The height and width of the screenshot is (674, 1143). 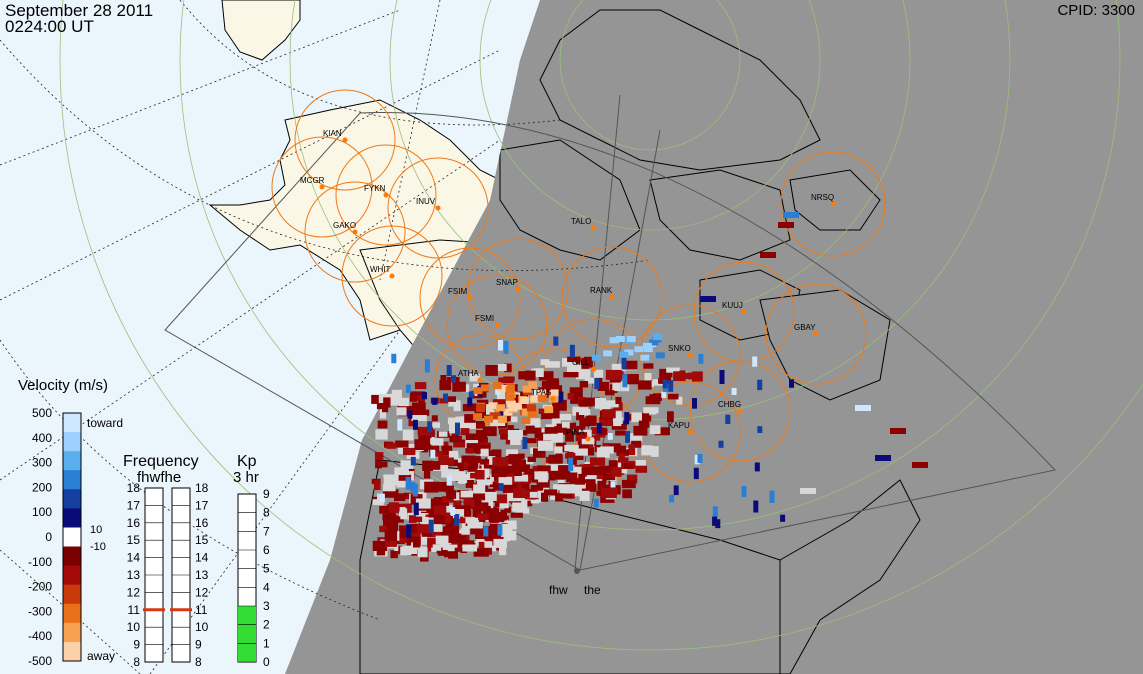 I want to click on kp-legend-subtitle: 3 hr, so click(x=246, y=477).